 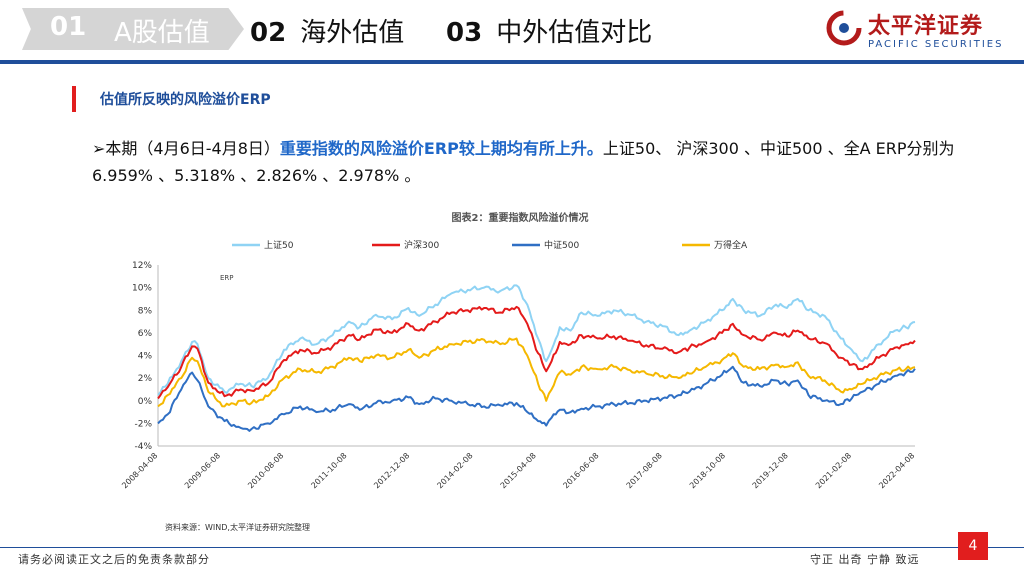 I want to click on legend-label: 沪深300, so click(x=421, y=245).